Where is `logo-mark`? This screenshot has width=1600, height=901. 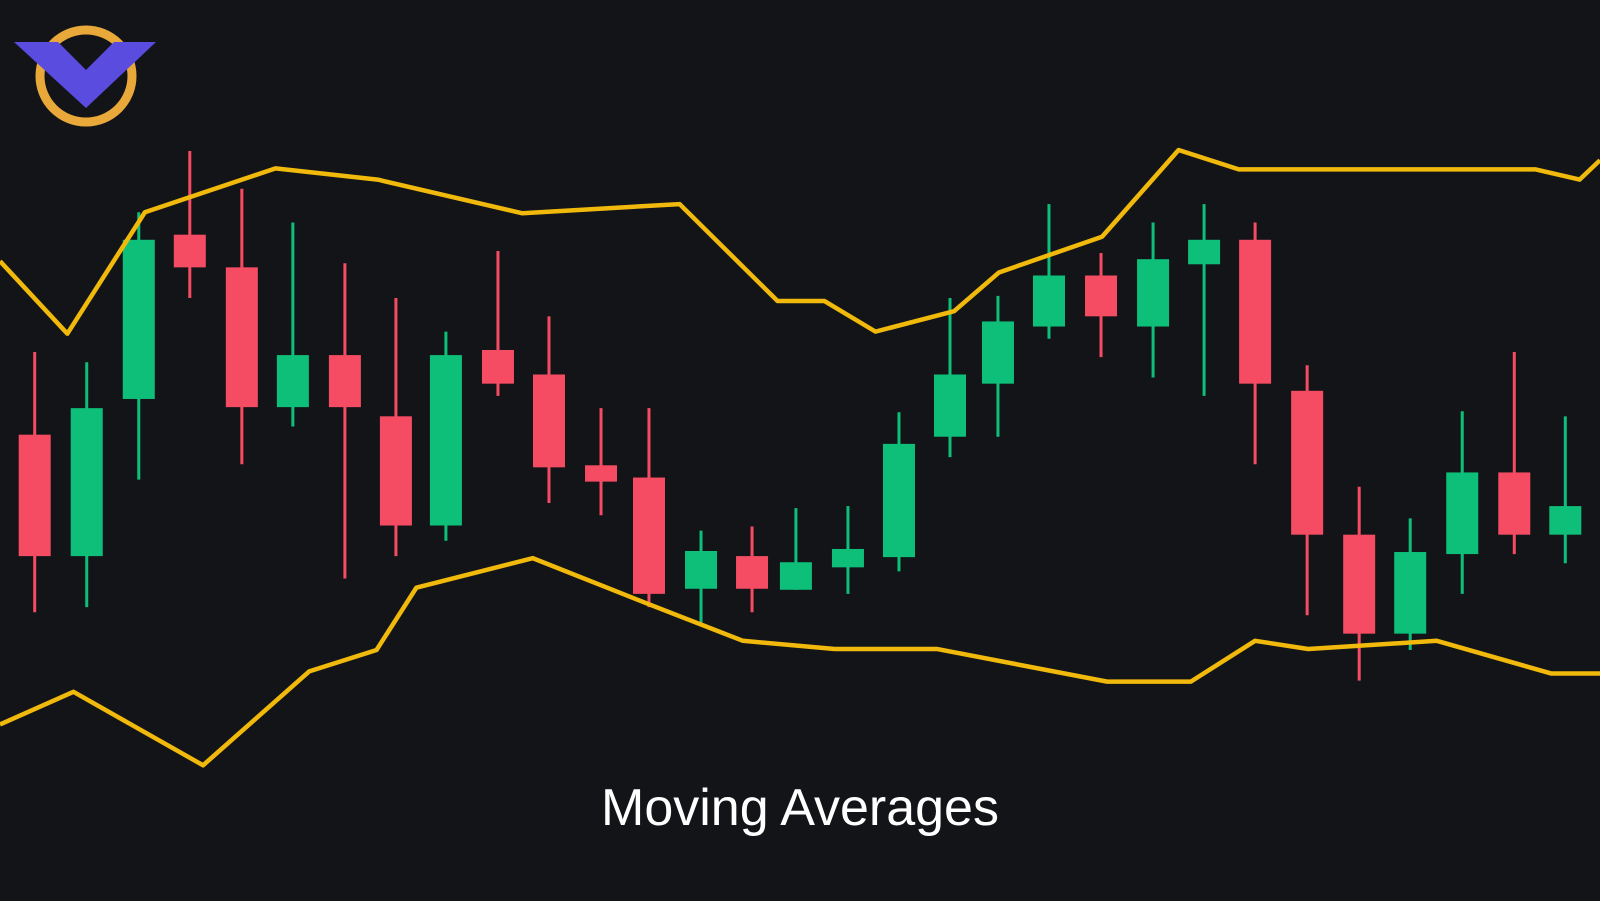
logo-mark is located at coordinates (85, 75).